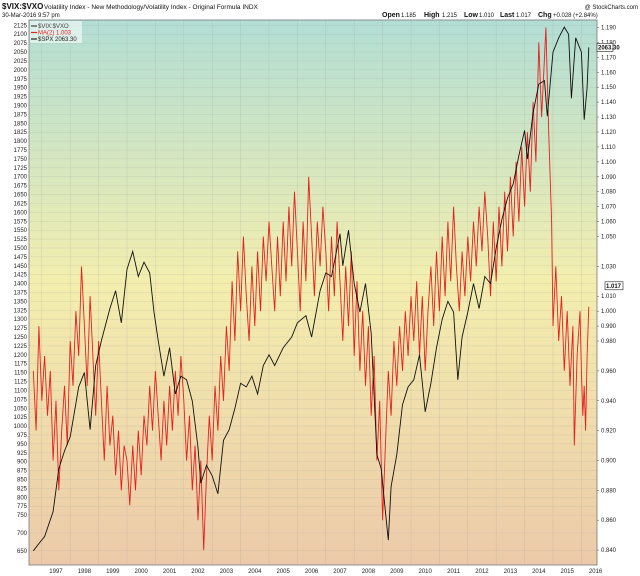  I want to click on svg-text: 2063.30, so click(609, 49).